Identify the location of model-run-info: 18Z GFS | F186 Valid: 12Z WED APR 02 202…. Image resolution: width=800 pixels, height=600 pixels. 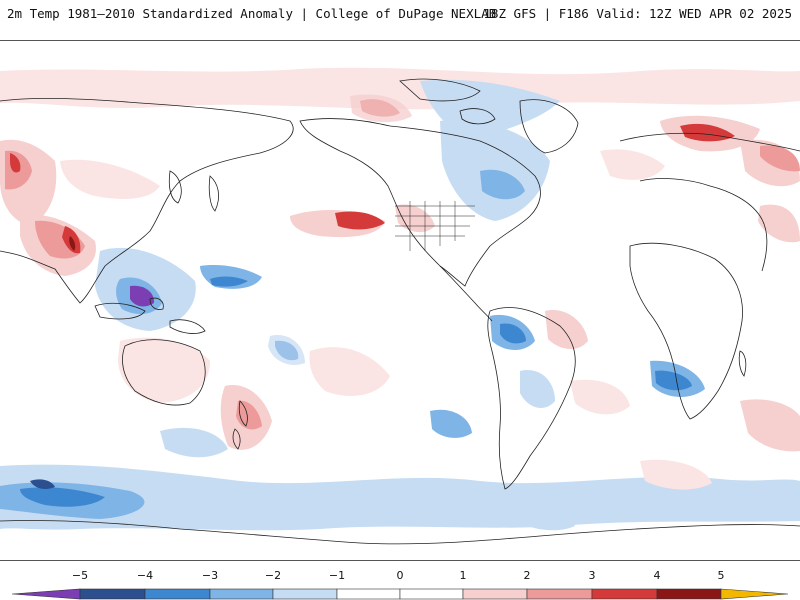
(637, 13).